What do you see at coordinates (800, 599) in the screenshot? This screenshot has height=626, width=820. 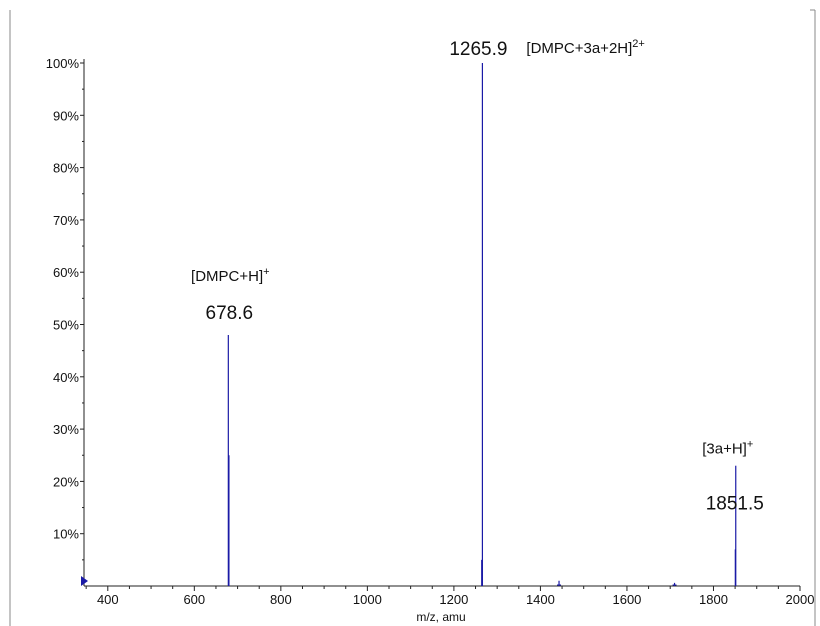 I see `x-tick-label: 2000` at bounding box center [800, 599].